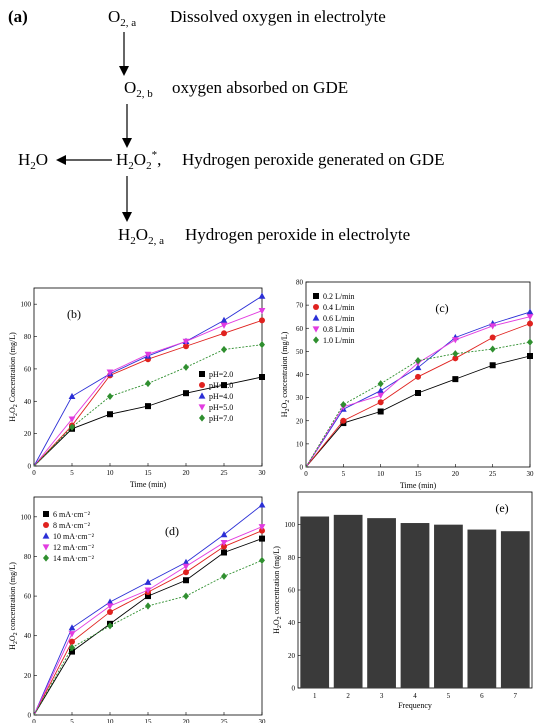 The width and height of the screenshot is (550, 723). I want to click on flow-step-1-species: O2, a, so click(122, 18).